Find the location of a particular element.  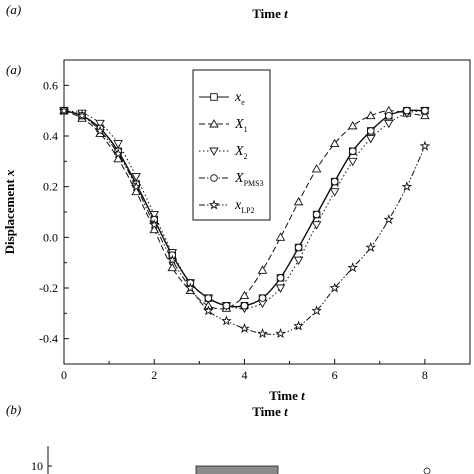

y-tick-label: 0.6 is located at coordinates (50, 85).